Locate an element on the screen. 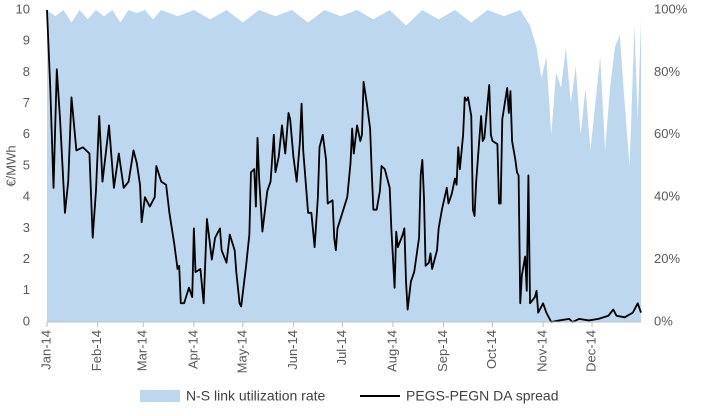 The image size is (702, 416). y-tick-label: 10 is located at coordinates (23, 8).